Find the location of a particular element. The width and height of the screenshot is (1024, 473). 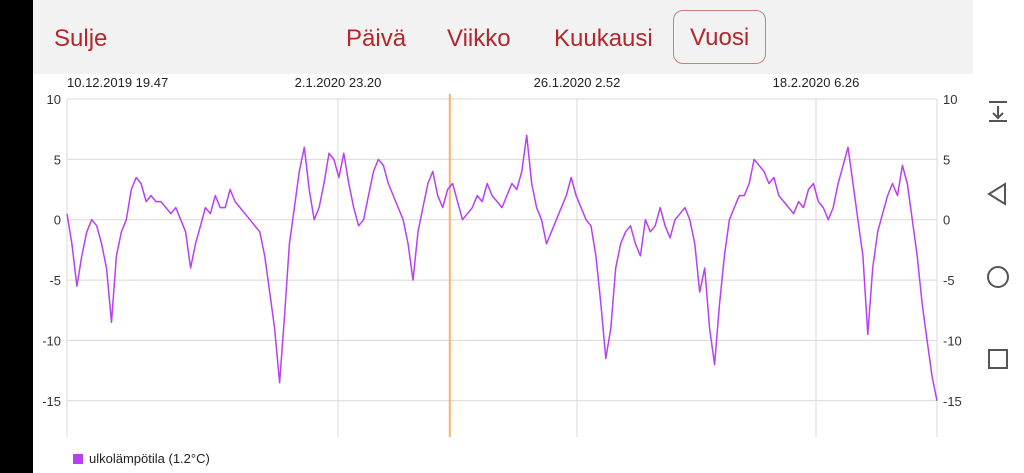

top-toolbar is located at coordinates (503, 37).